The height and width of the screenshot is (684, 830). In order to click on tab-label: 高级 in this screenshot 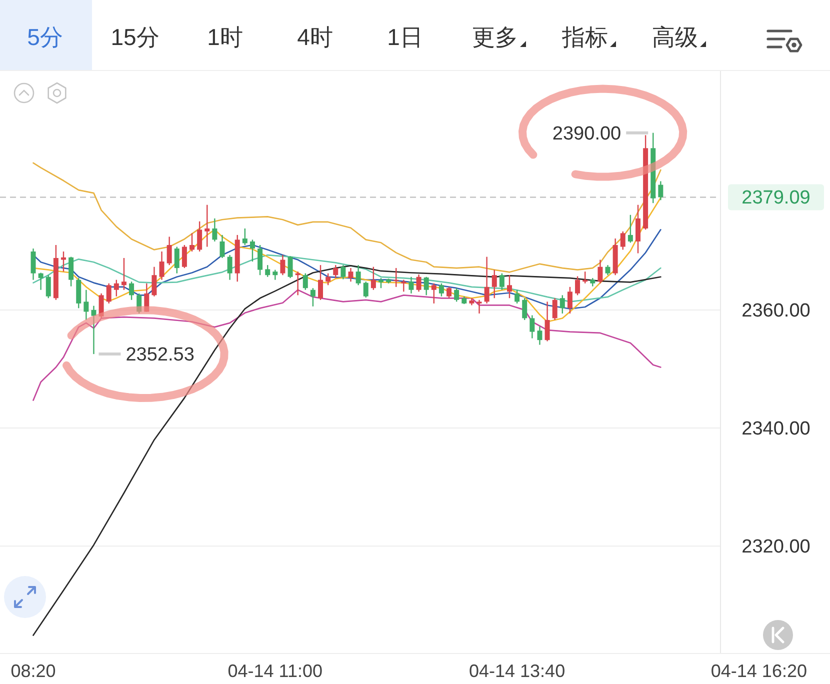, I will do `click(675, 37)`.